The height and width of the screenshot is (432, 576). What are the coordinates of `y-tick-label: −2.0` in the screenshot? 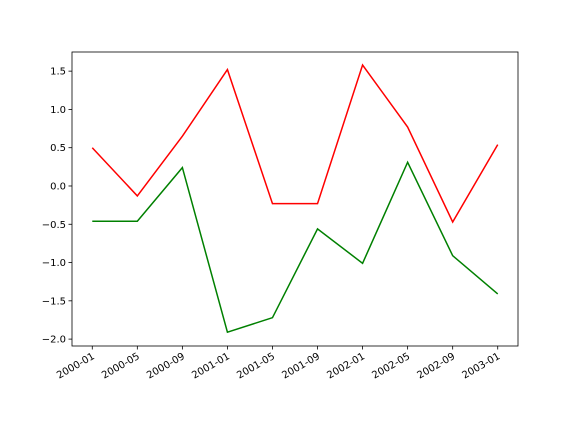 It's located at (54, 340).